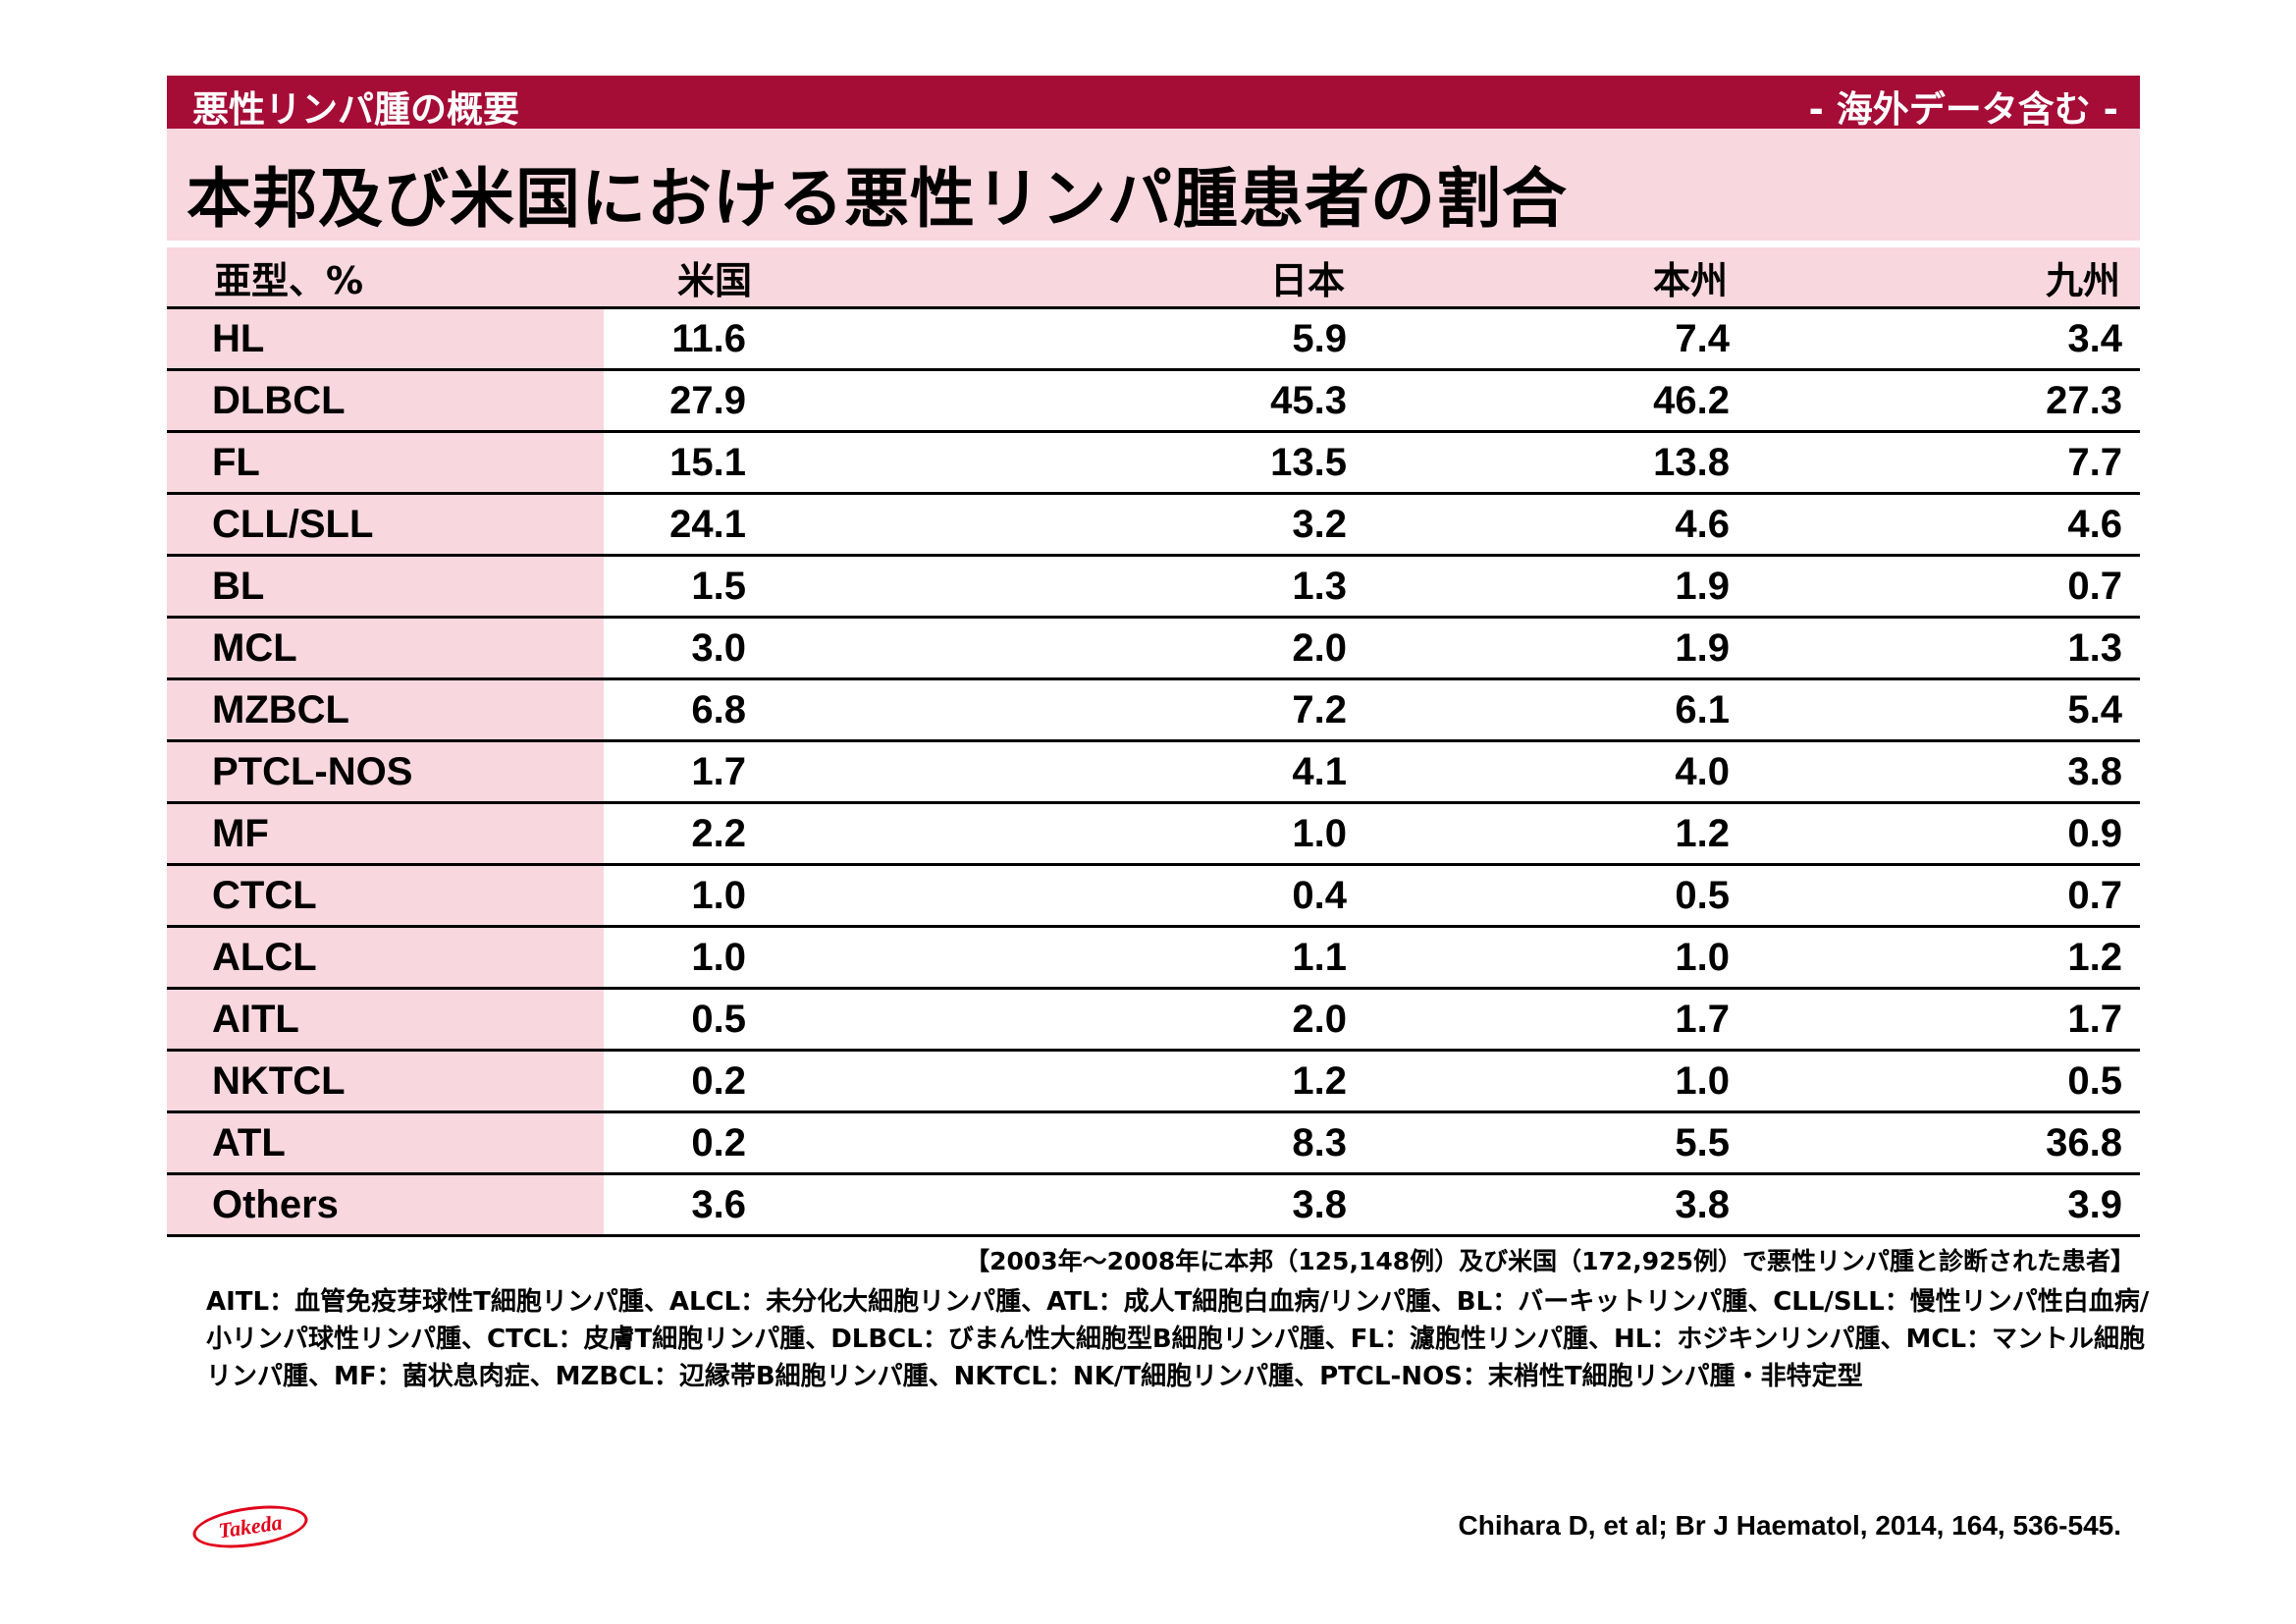  What do you see at coordinates (1556, 525) in the screenshot?
I see `honshu-value-cell: 4.6` at bounding box center [1556, 525].